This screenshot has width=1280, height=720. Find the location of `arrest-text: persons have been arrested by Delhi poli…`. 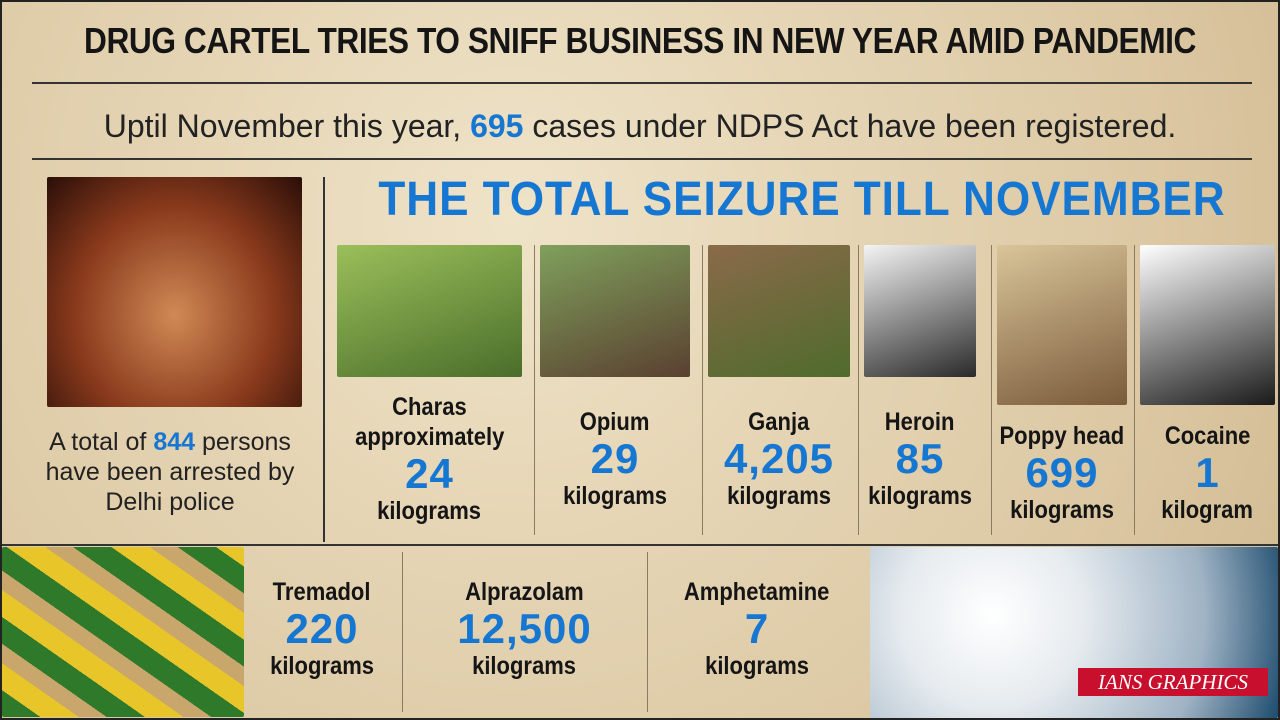

arrest-text: persons have been arrested by Delhi poli… is located at coordinates (170, 472).